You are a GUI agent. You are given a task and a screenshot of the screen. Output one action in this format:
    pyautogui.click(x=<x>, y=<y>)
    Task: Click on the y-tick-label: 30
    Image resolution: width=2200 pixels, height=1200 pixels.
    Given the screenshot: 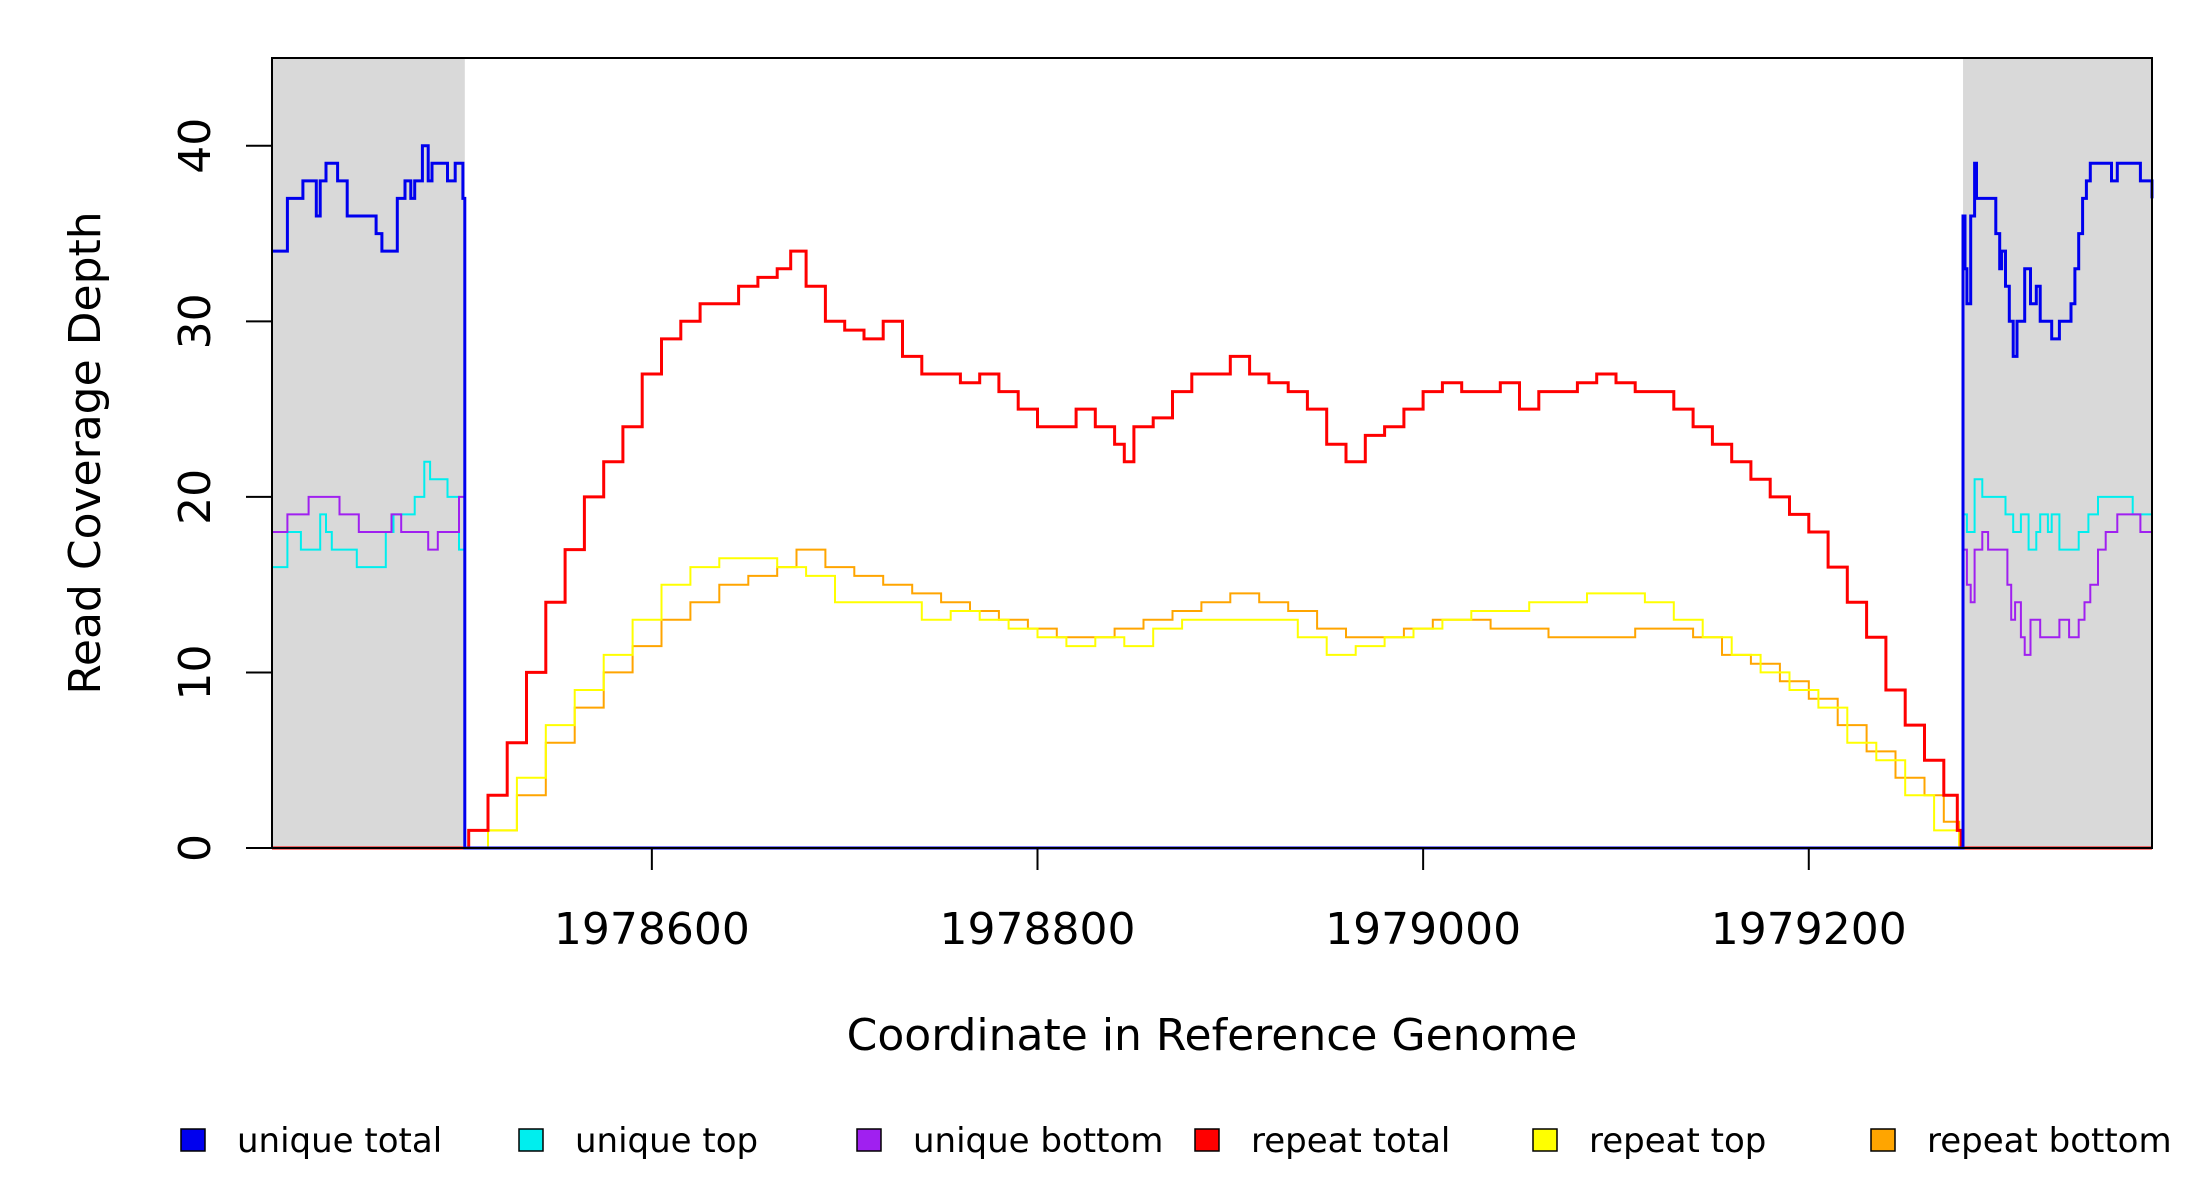 What is the action you would take?
    pyautogui.click(x=195, y=321)
    